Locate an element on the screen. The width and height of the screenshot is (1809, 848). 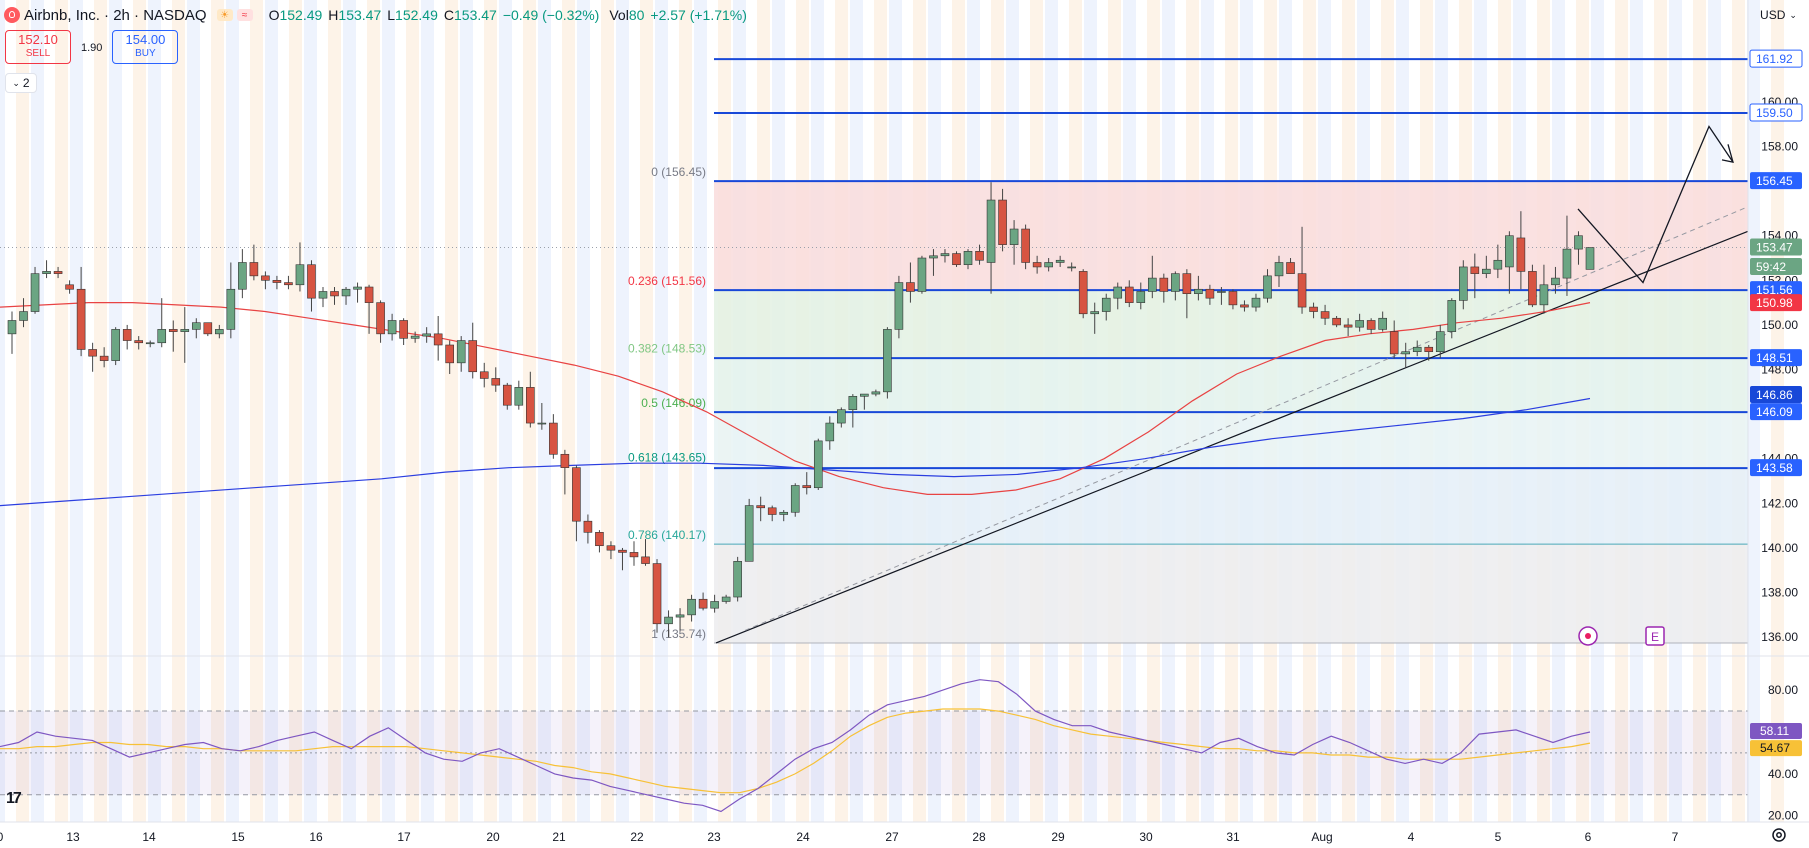
fib-label: 0.382 (148.53) is located at coordinates (667, 349).